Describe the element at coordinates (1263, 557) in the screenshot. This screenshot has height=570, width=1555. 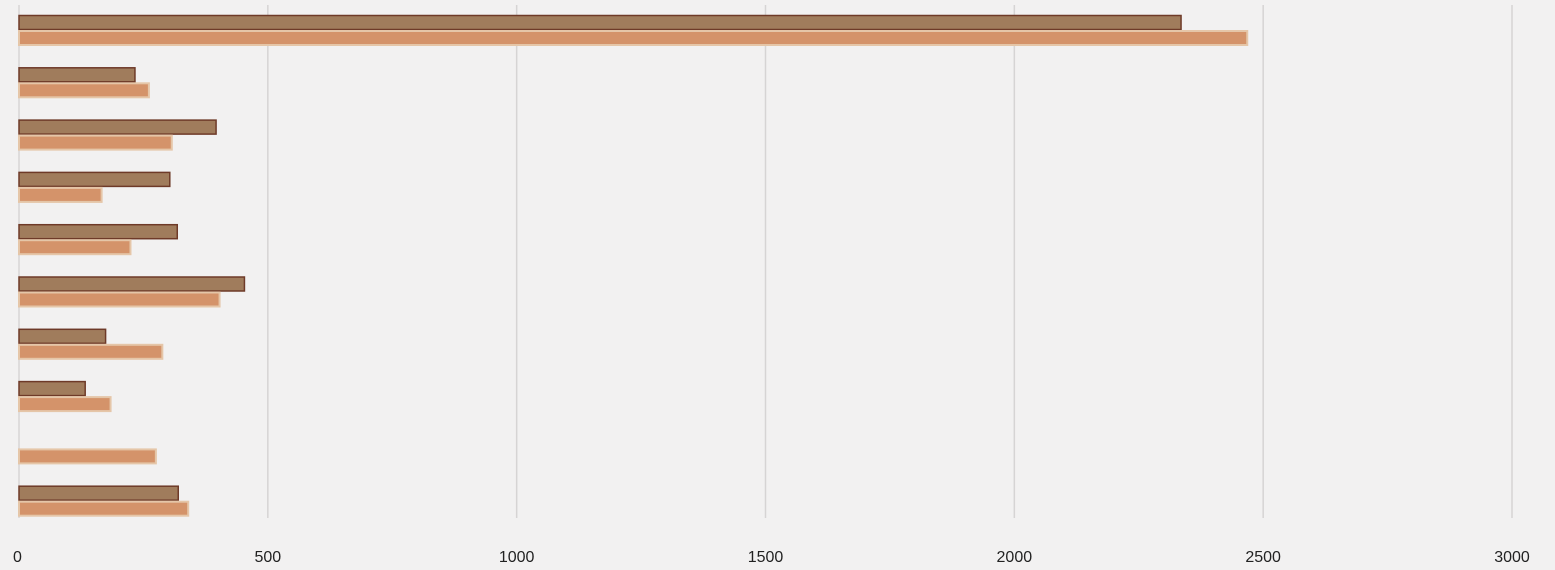
I see `x-tick-label: 2500` at that location.